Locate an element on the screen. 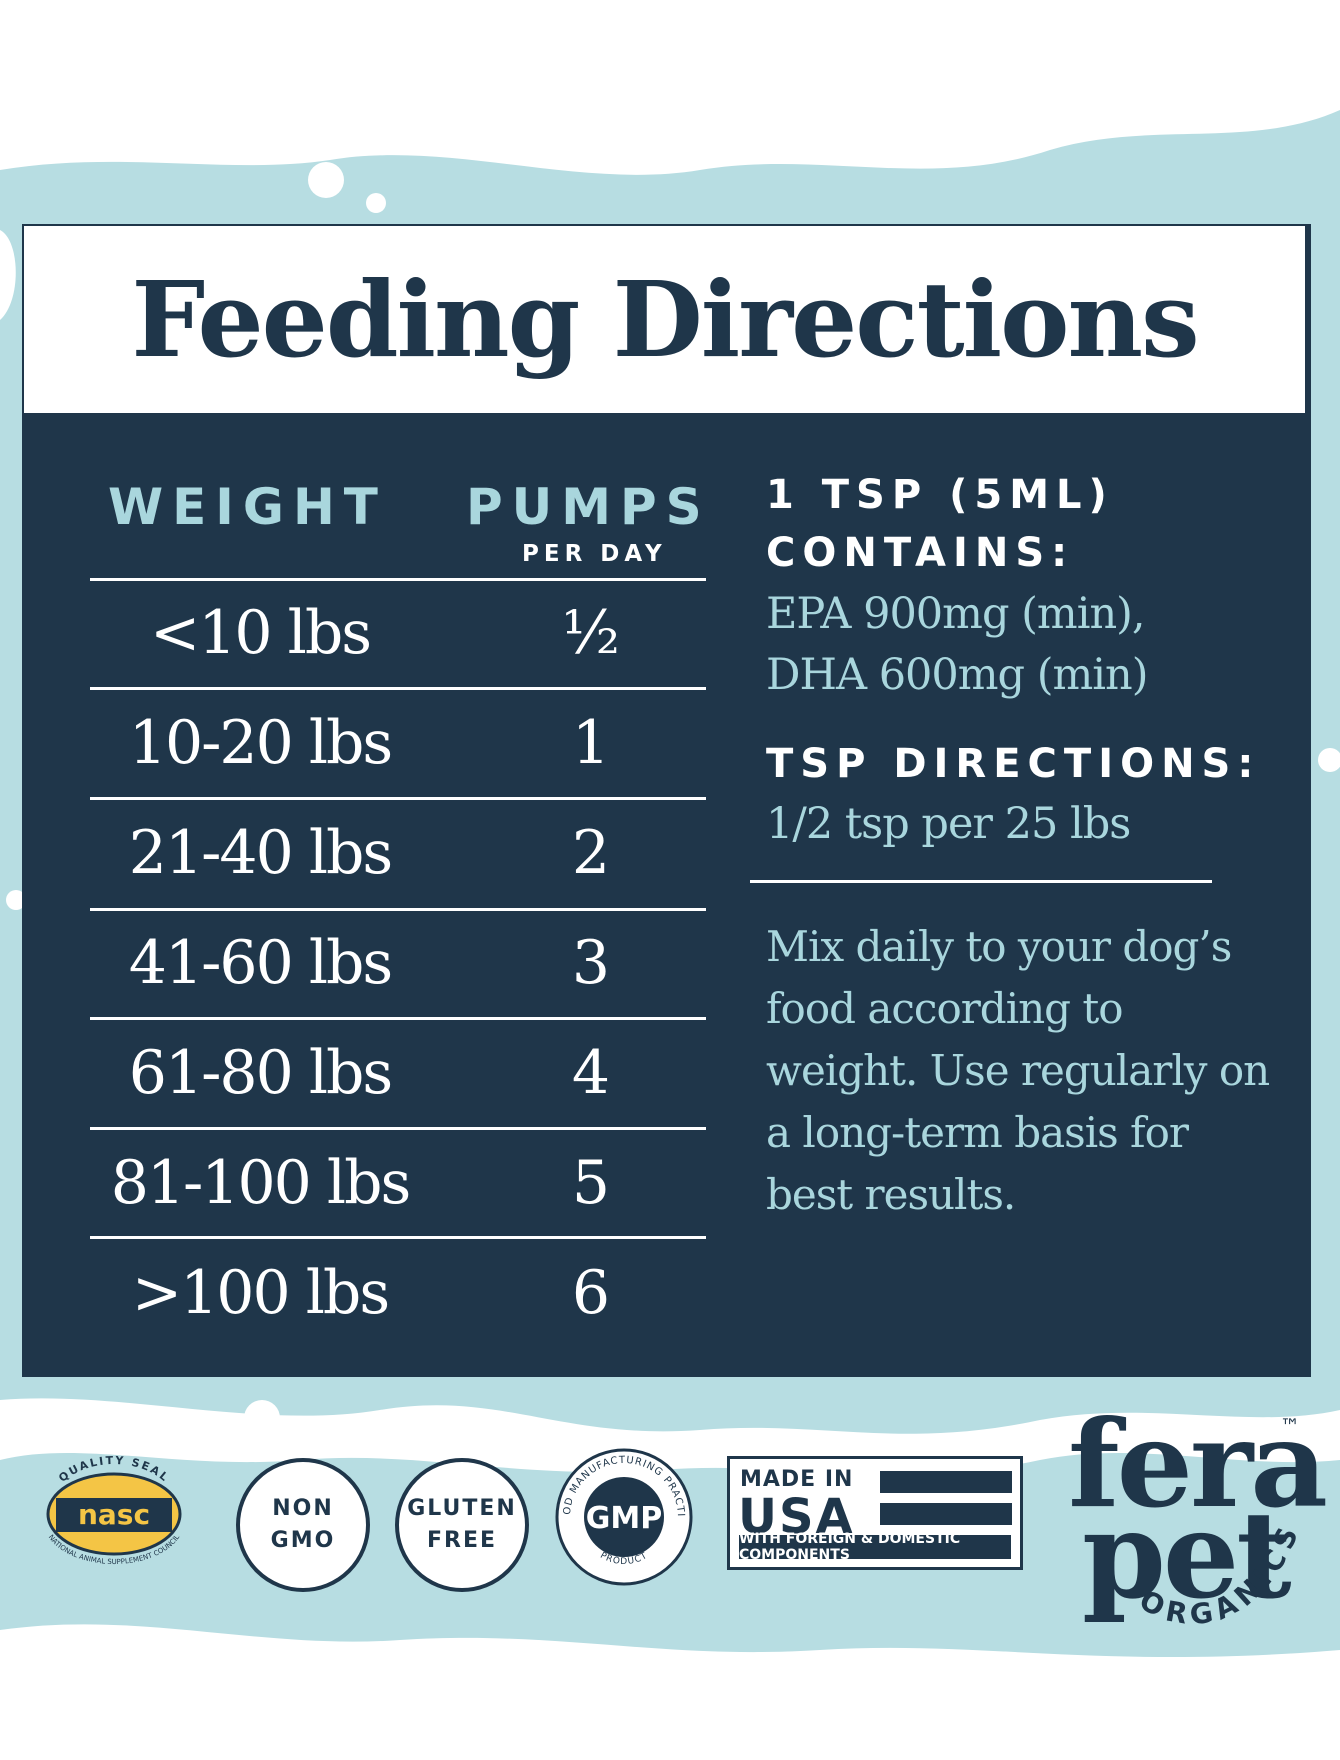 Image resolution: width=1340 pixels, height=1760 pixels. svg-text: ORGANICS is located at coordinates (1220, 1574).